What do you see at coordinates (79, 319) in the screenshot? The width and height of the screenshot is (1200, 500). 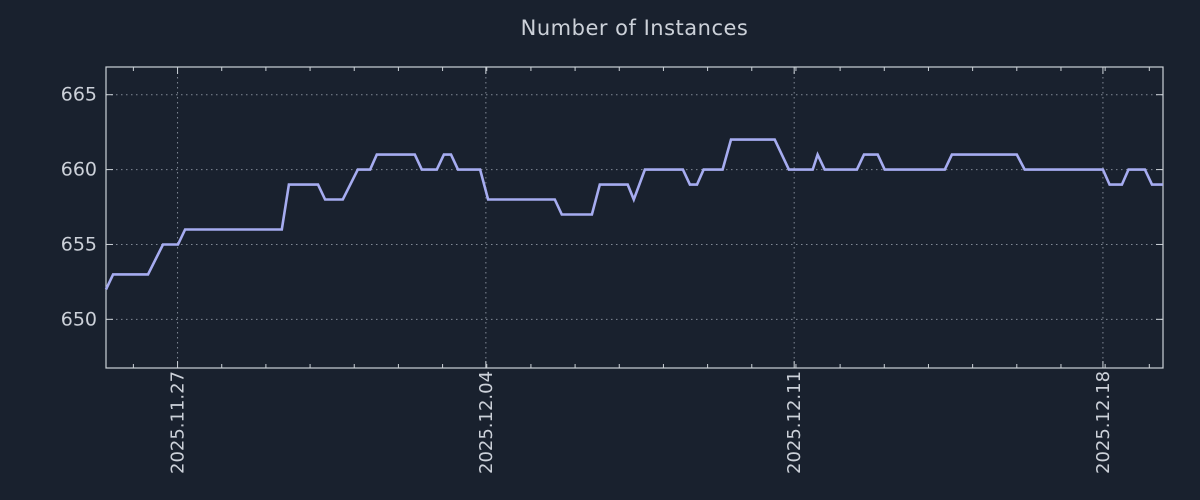 I see `y-tick-label: 650` at bounding box center [79, 319].